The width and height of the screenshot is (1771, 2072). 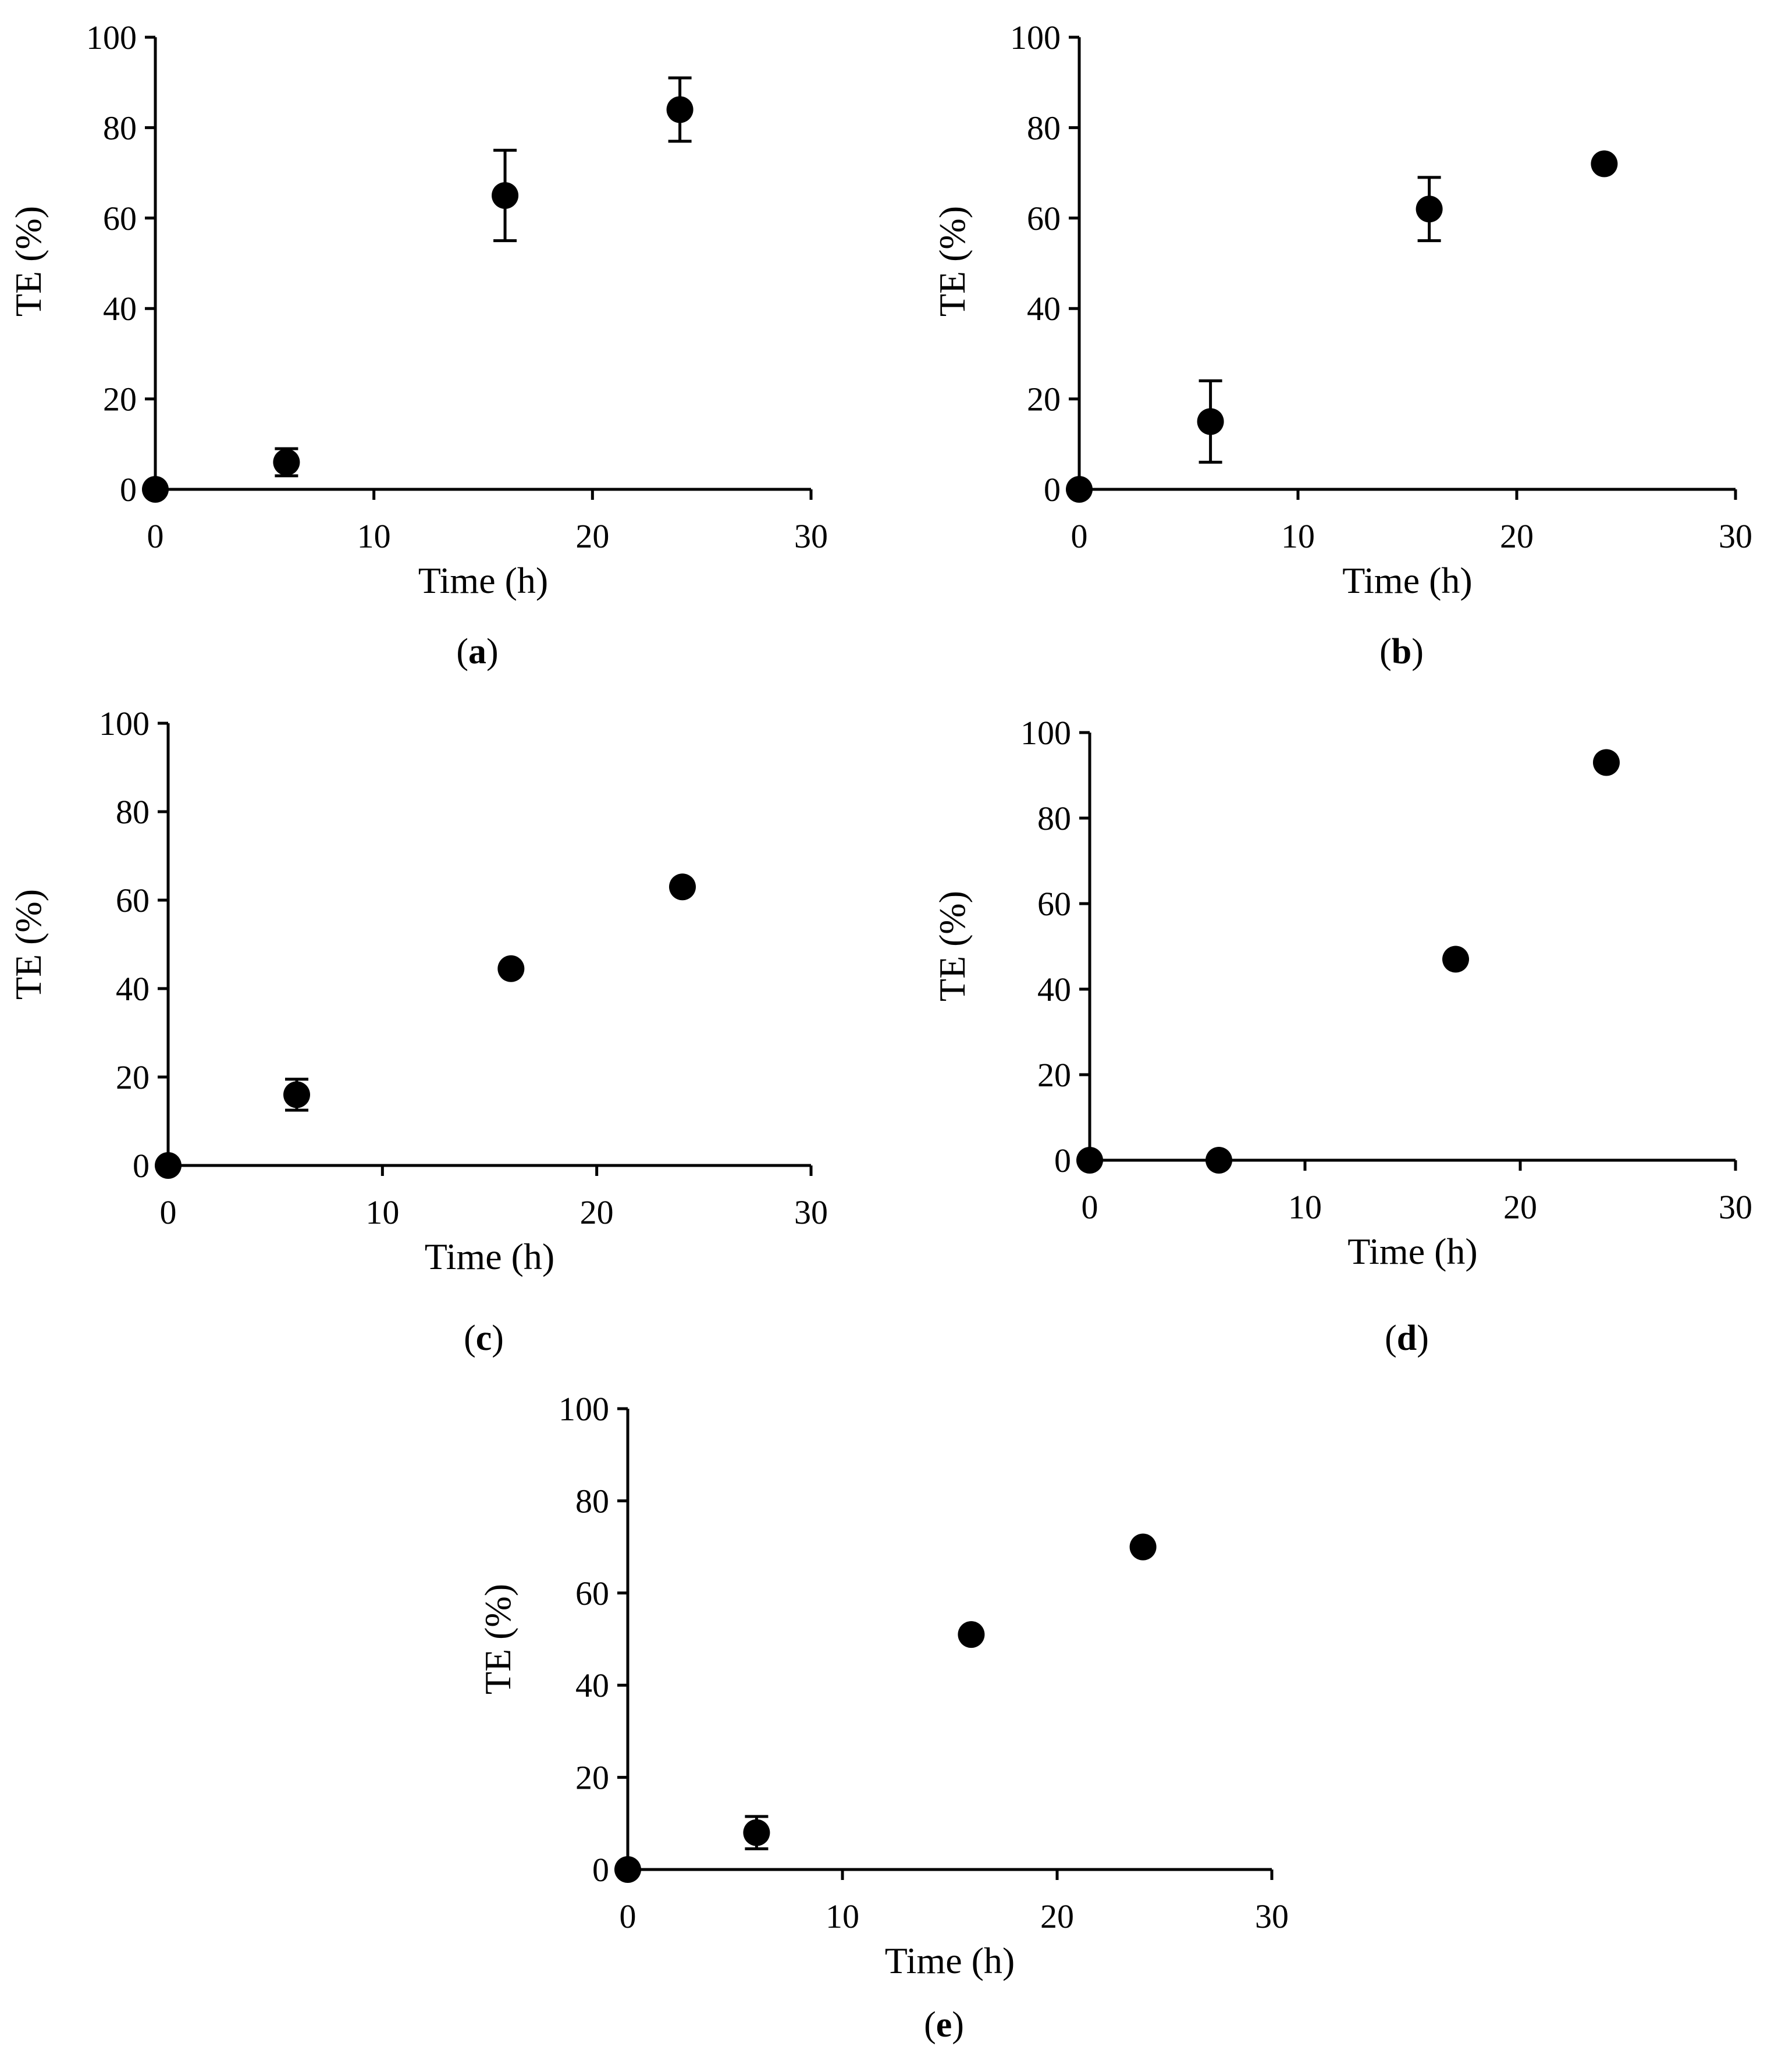 I want to click on chart-panel-d: 0 20 40 60 80 100 0 10 20 30 Time (h) TE (%) (d), so click(x=1341, y=1036).